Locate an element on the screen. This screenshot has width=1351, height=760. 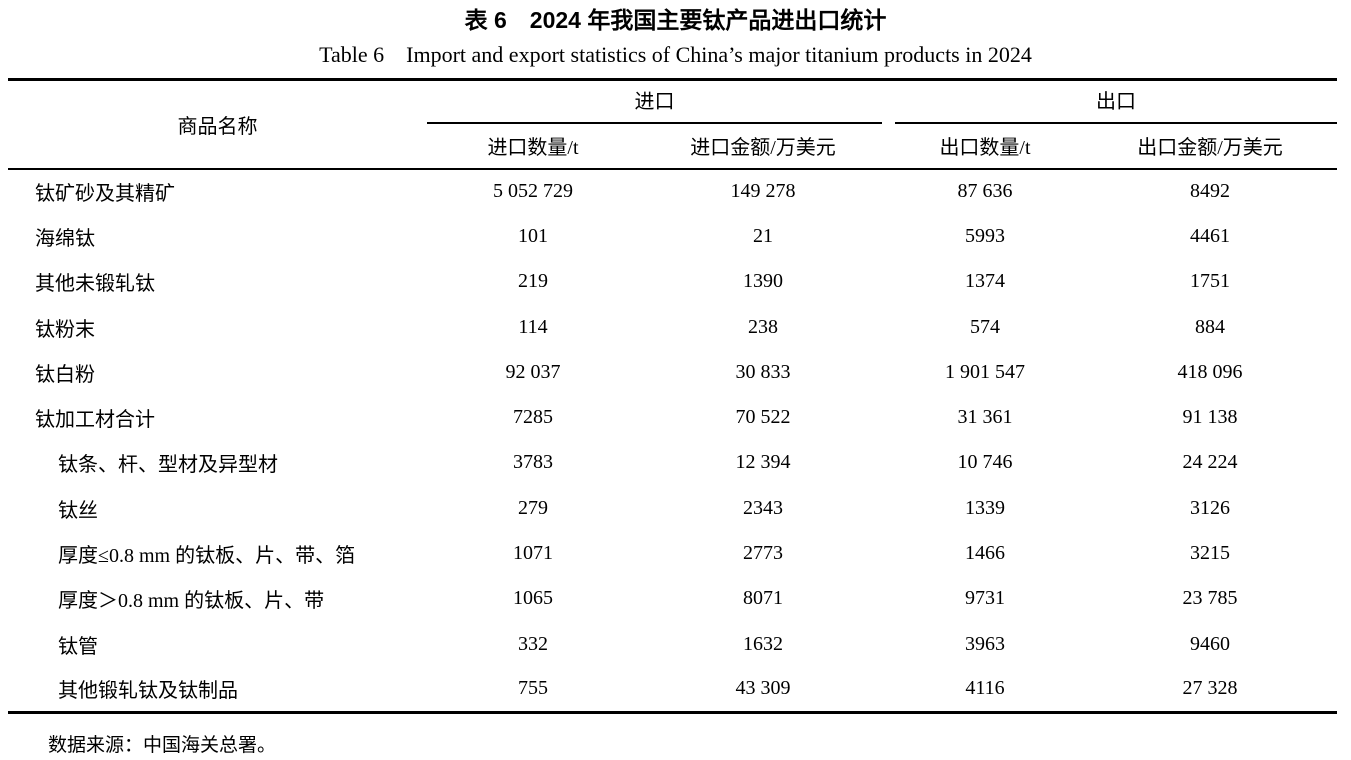
table-row: 厚度≤0.8 mm 的钛板、片、带、箔 1071 2773 1466 3215 is located at coordinates (672, 553).